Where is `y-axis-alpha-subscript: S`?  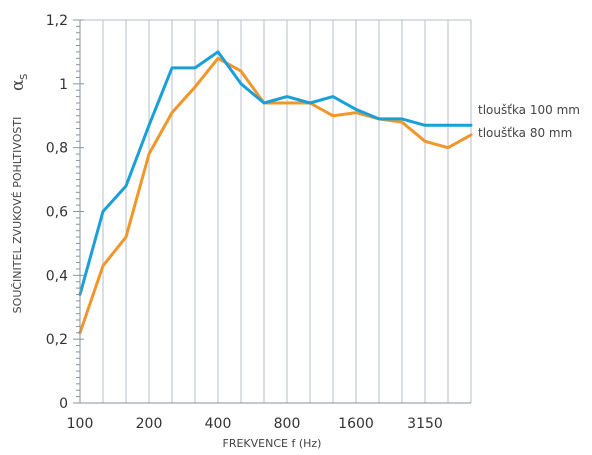 y-axis-alpha-subscript: S is located at coordinates (24, 77).